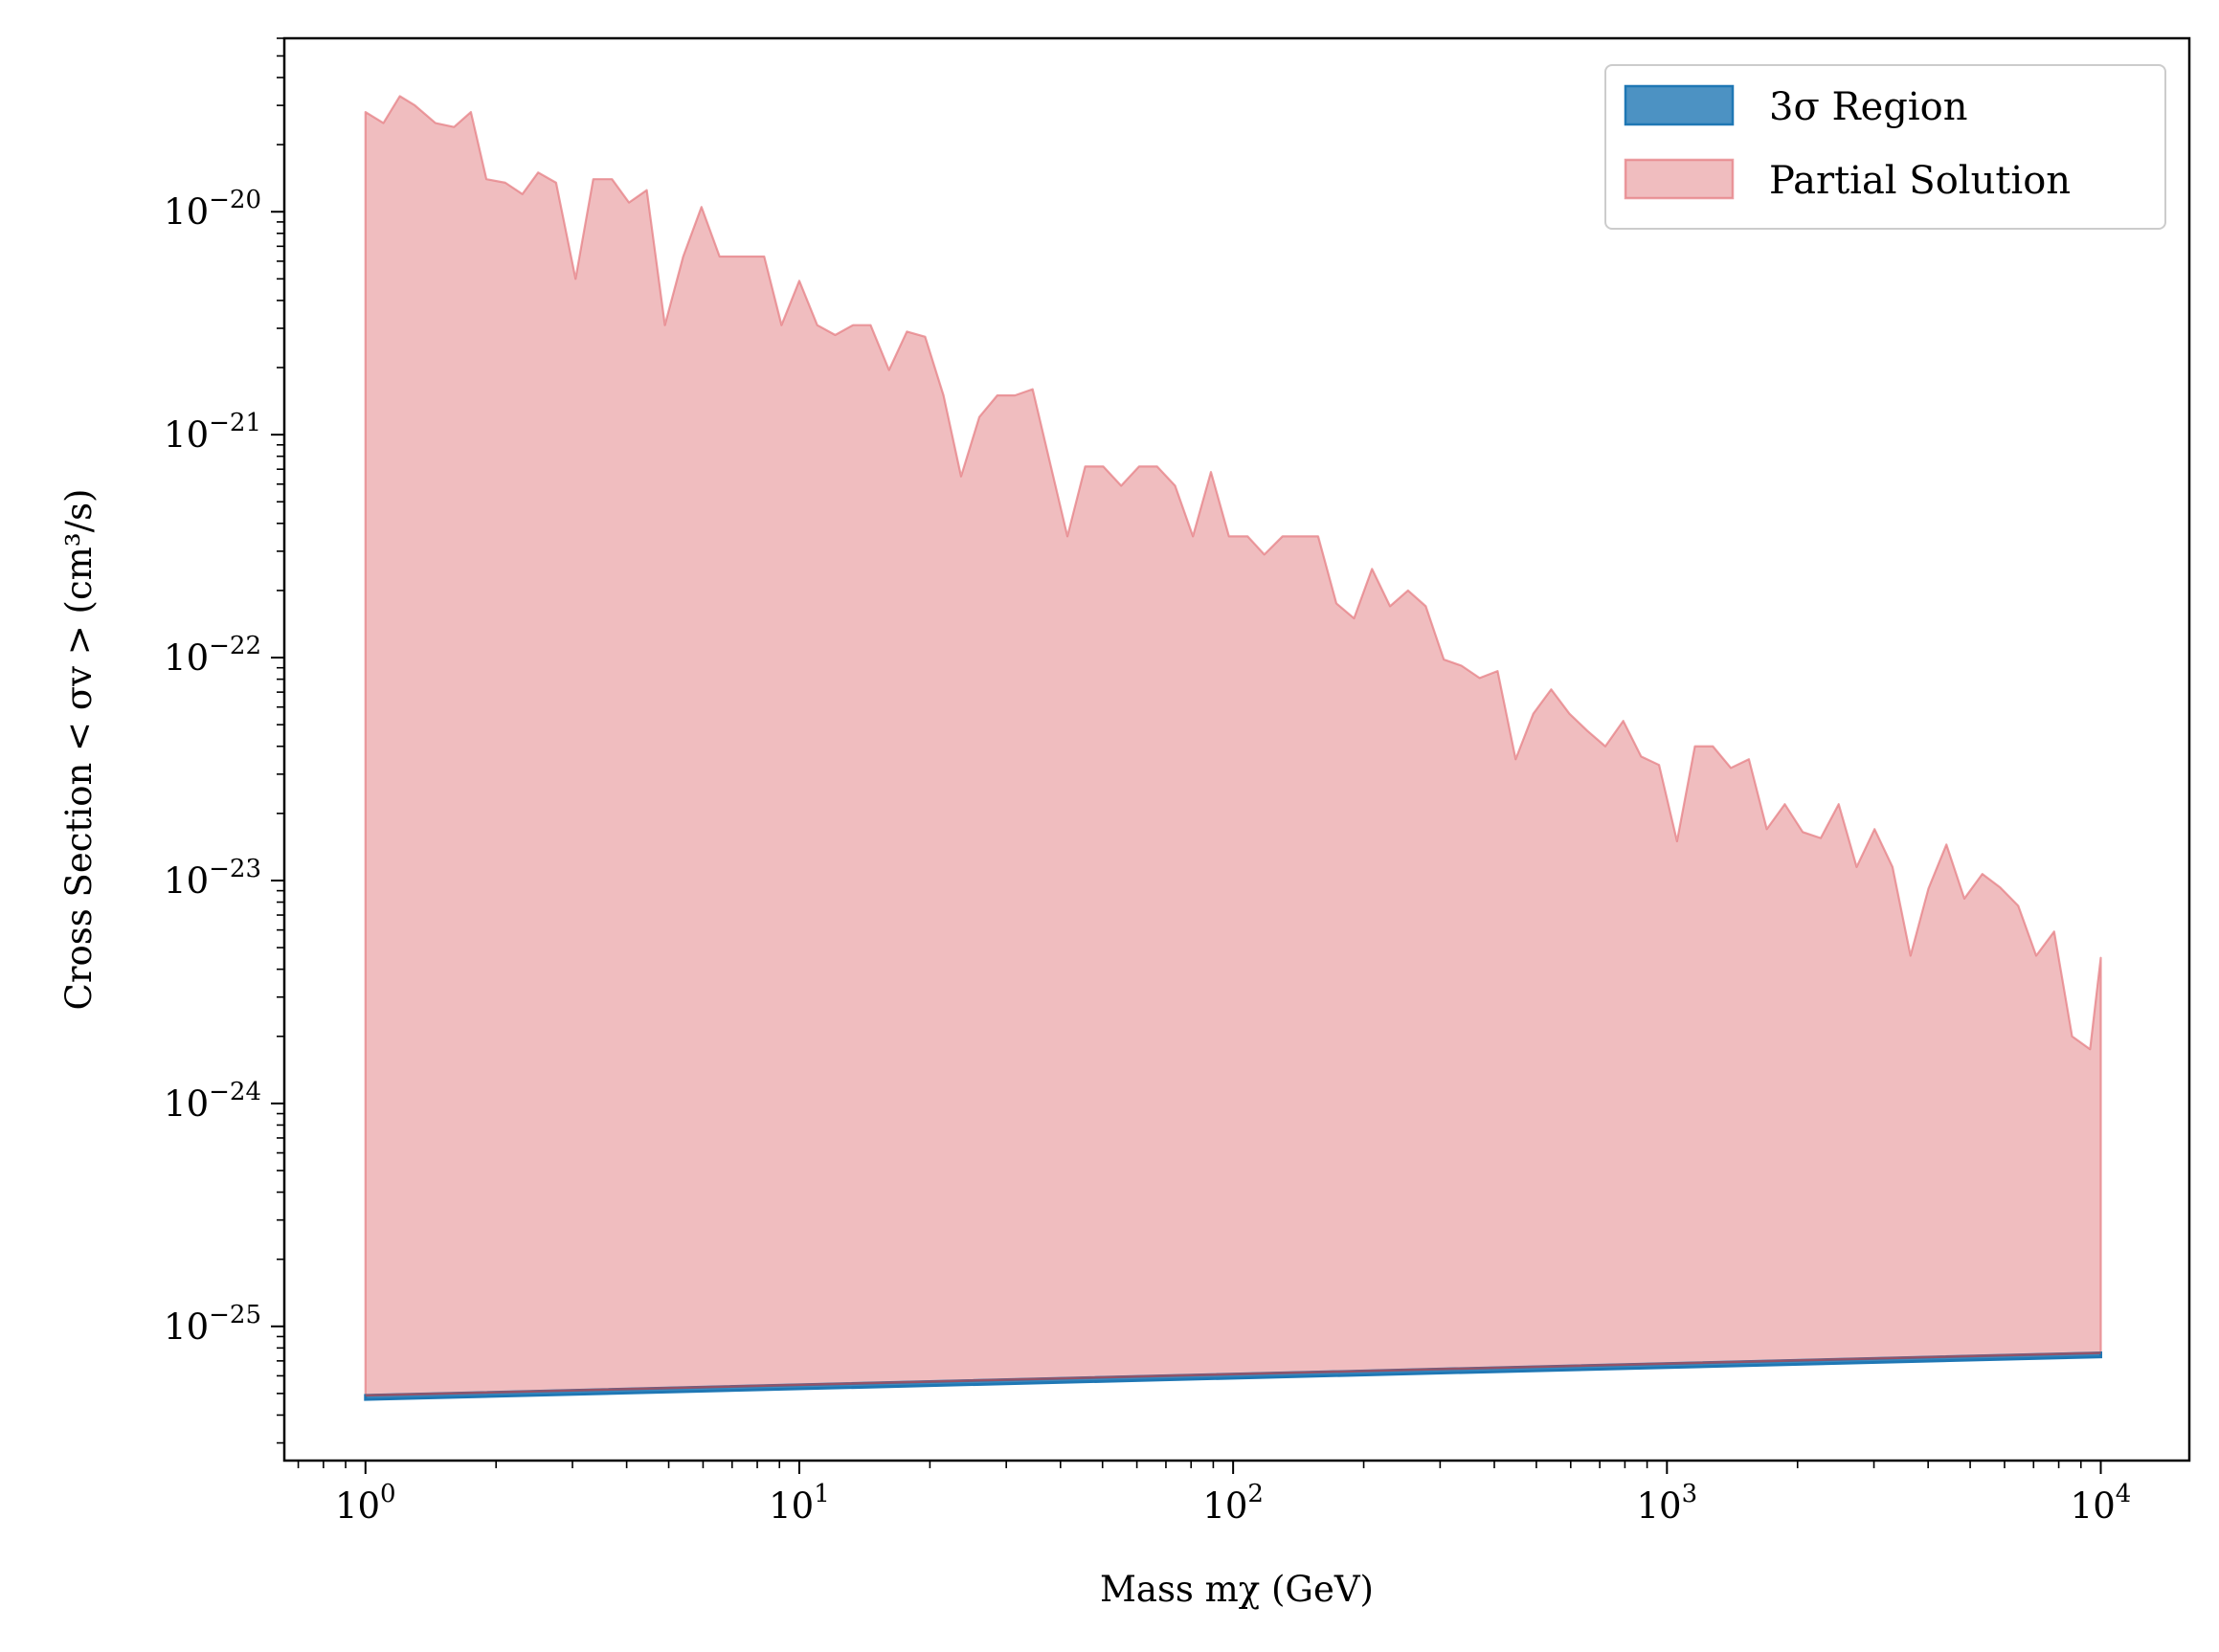 The width and height of the screenshot is (2219, 1652). What do you see at coordinates (212, 209) in the screenshot?
I see `y-tick-label: 10−20` at bounding box center [212, 209].